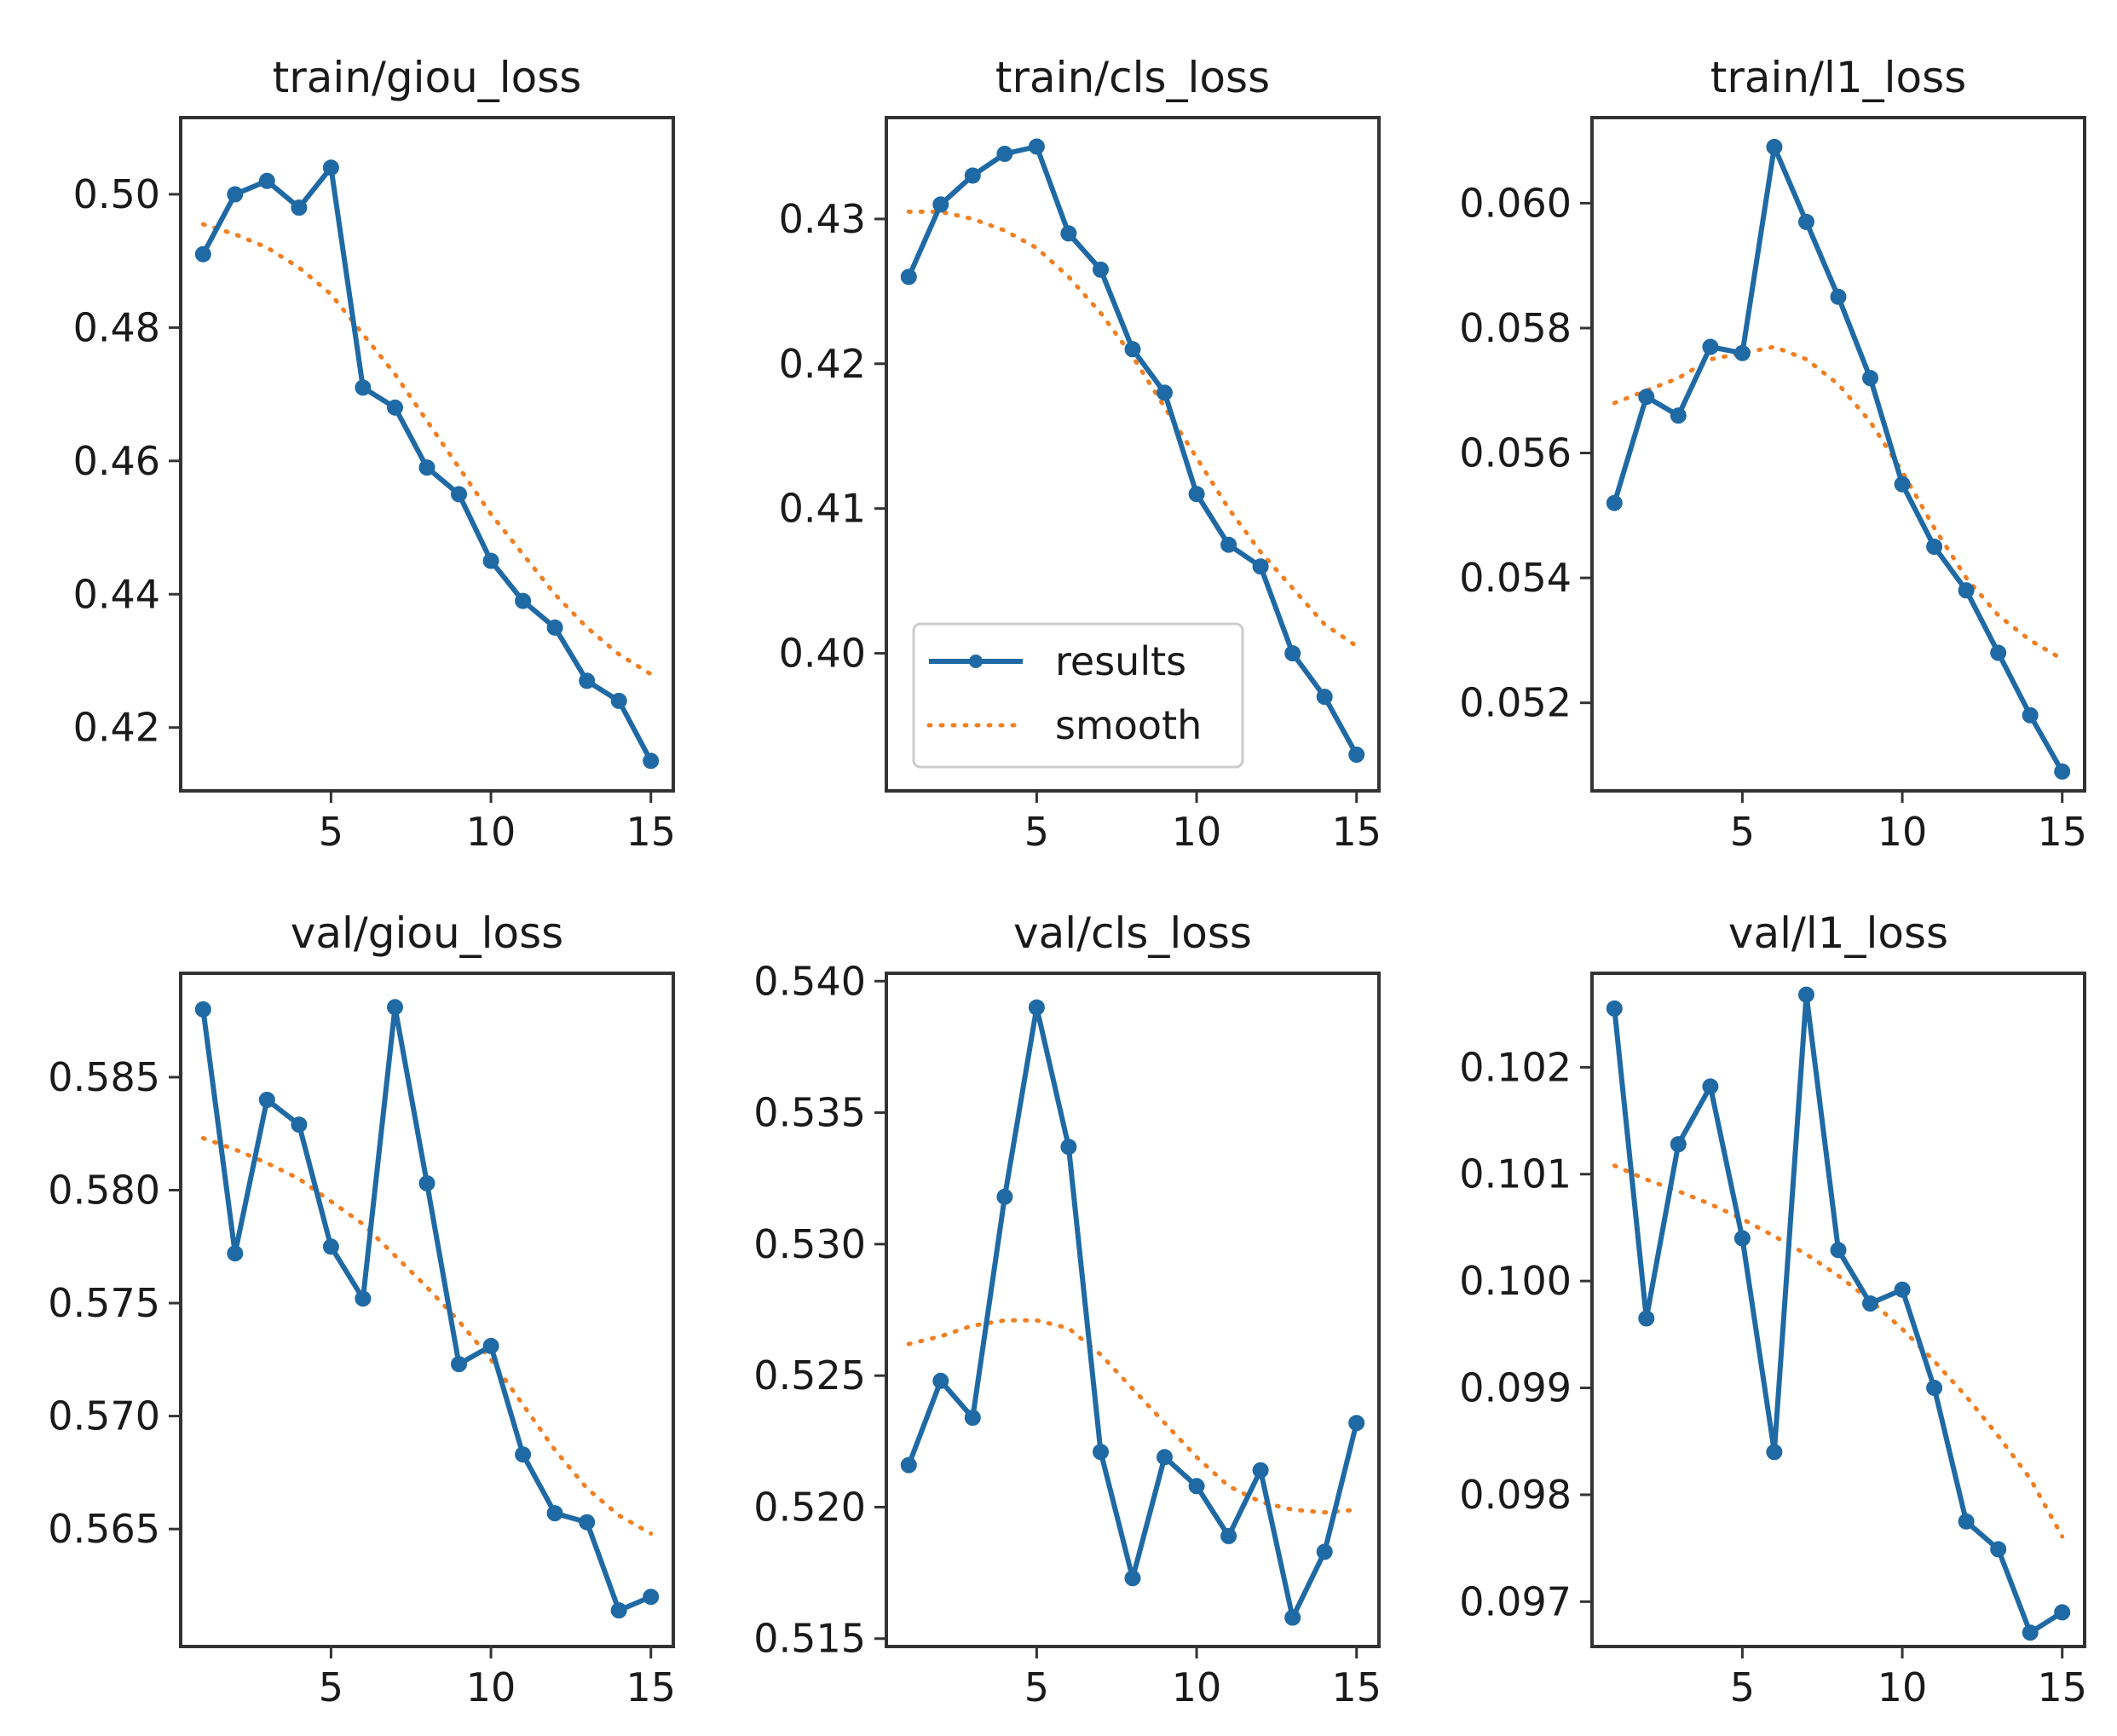 This screenshot has height=1736, width=2117. Describe the element at coordinates (1081, 454) in the screenshot. I see `chart-panel-2: train/cls_loss 0.40 0.41 0.42 0.43 5 10 15` at that location.